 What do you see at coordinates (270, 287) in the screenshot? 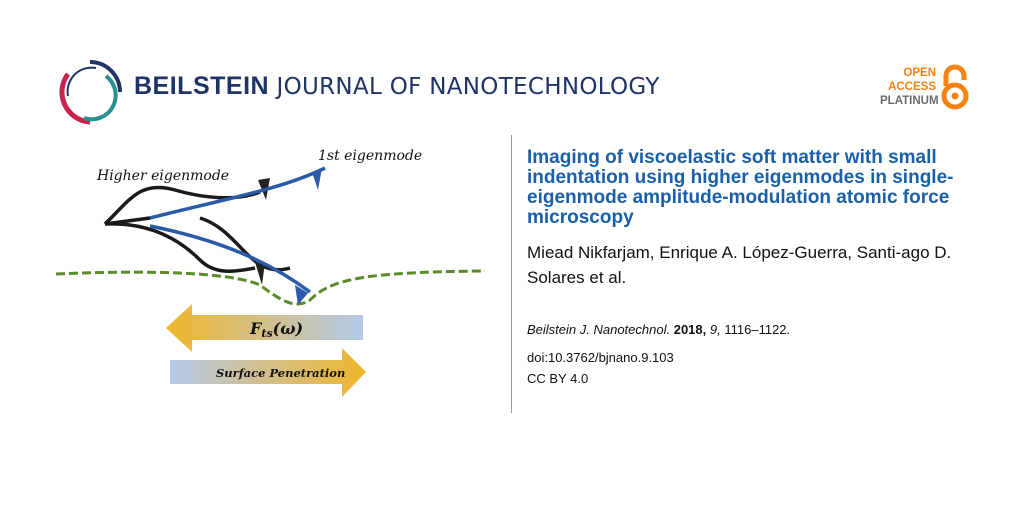
I see `surface-line` at bounding box center [270, 287].